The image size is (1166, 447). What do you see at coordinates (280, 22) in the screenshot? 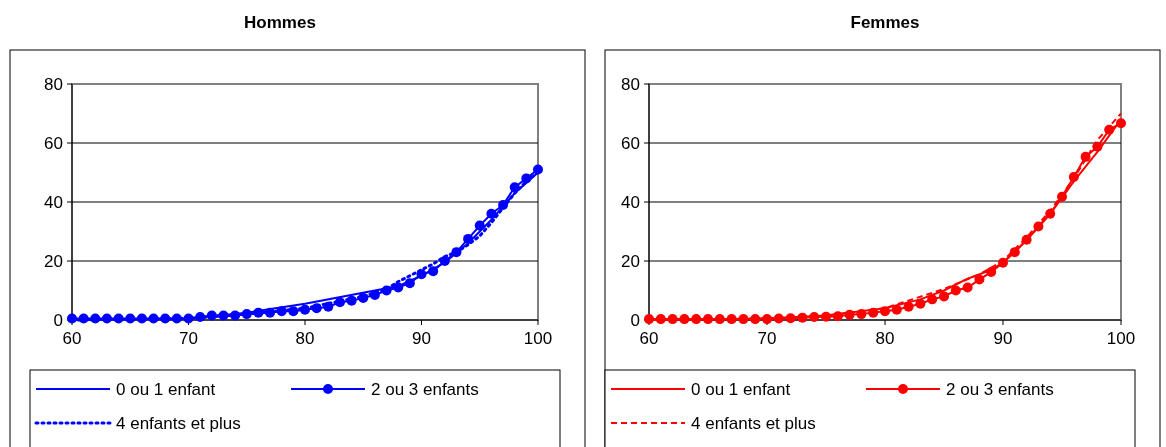
I see `chart-title: Hommes` at bounding box center [280, 22].